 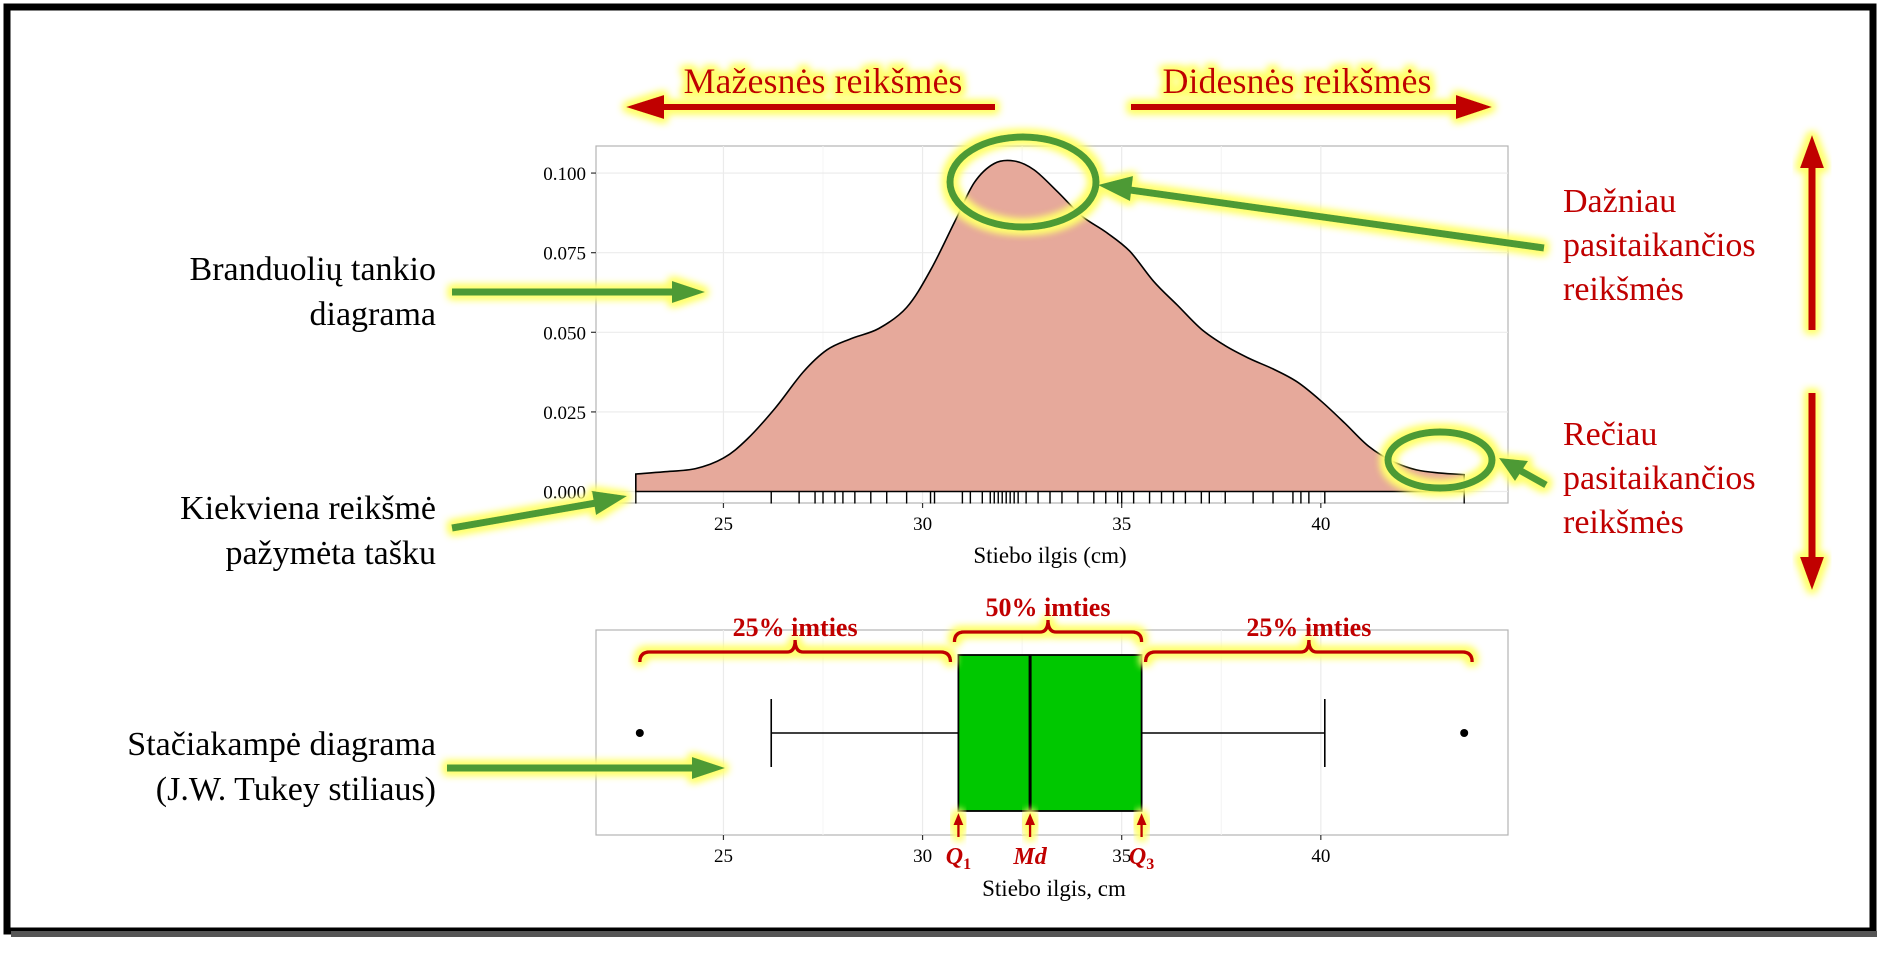 What do you see at coordinates (1297, 81) in the screenshot?
I see `larger-values-label: Didesnės reikšmės` at bounding box center [1297, 81].